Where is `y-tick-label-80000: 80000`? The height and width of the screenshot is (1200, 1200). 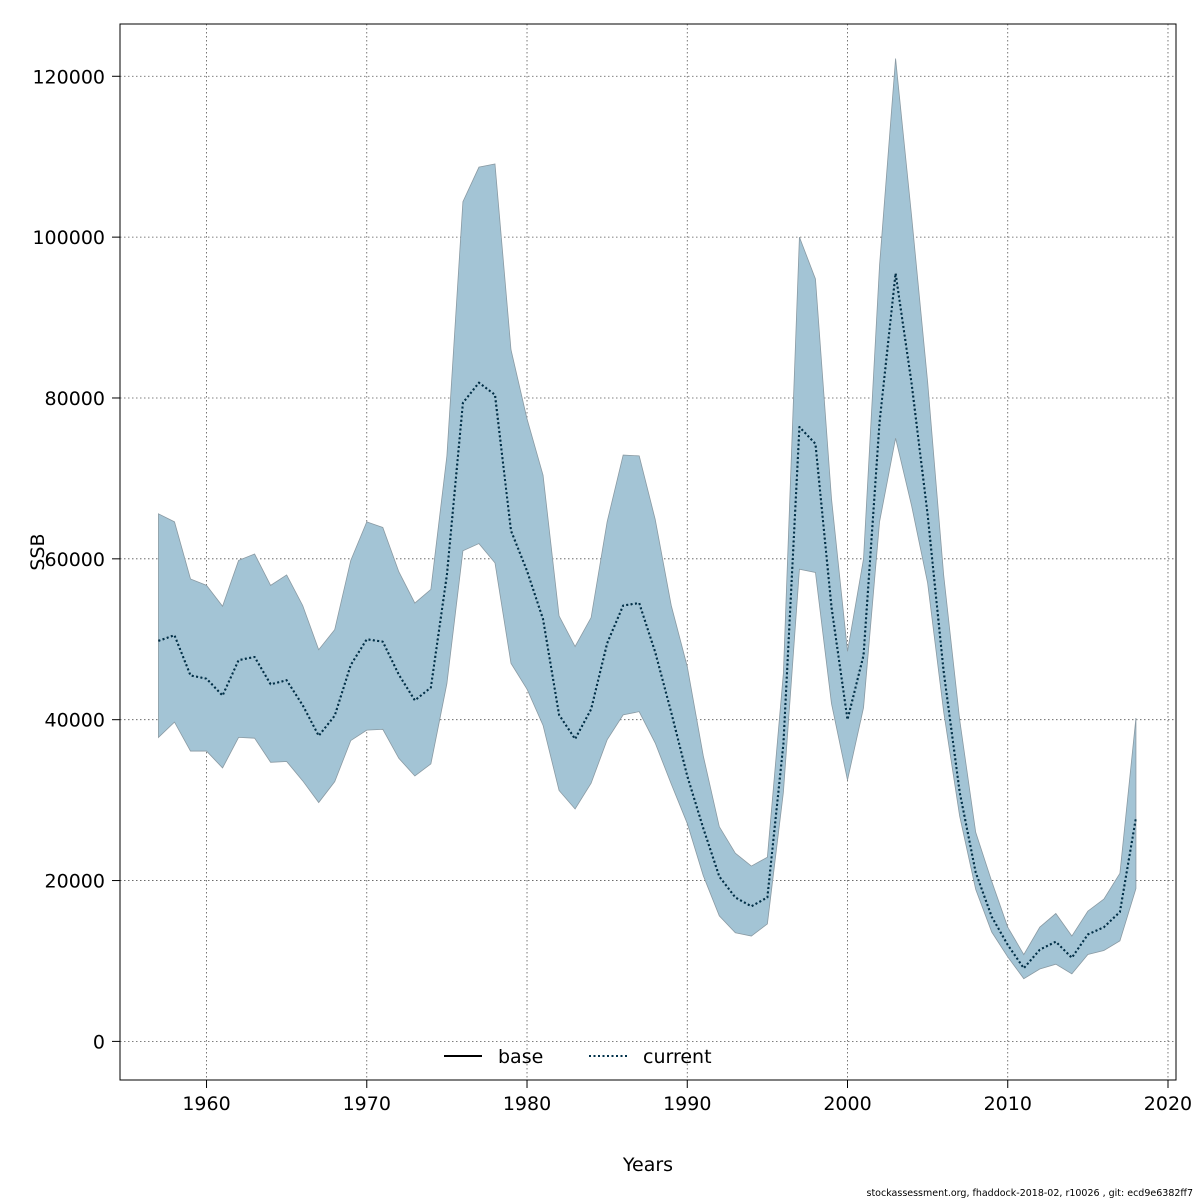 y-tick-label-80000: 80000 is located at coordinates (75, 399).